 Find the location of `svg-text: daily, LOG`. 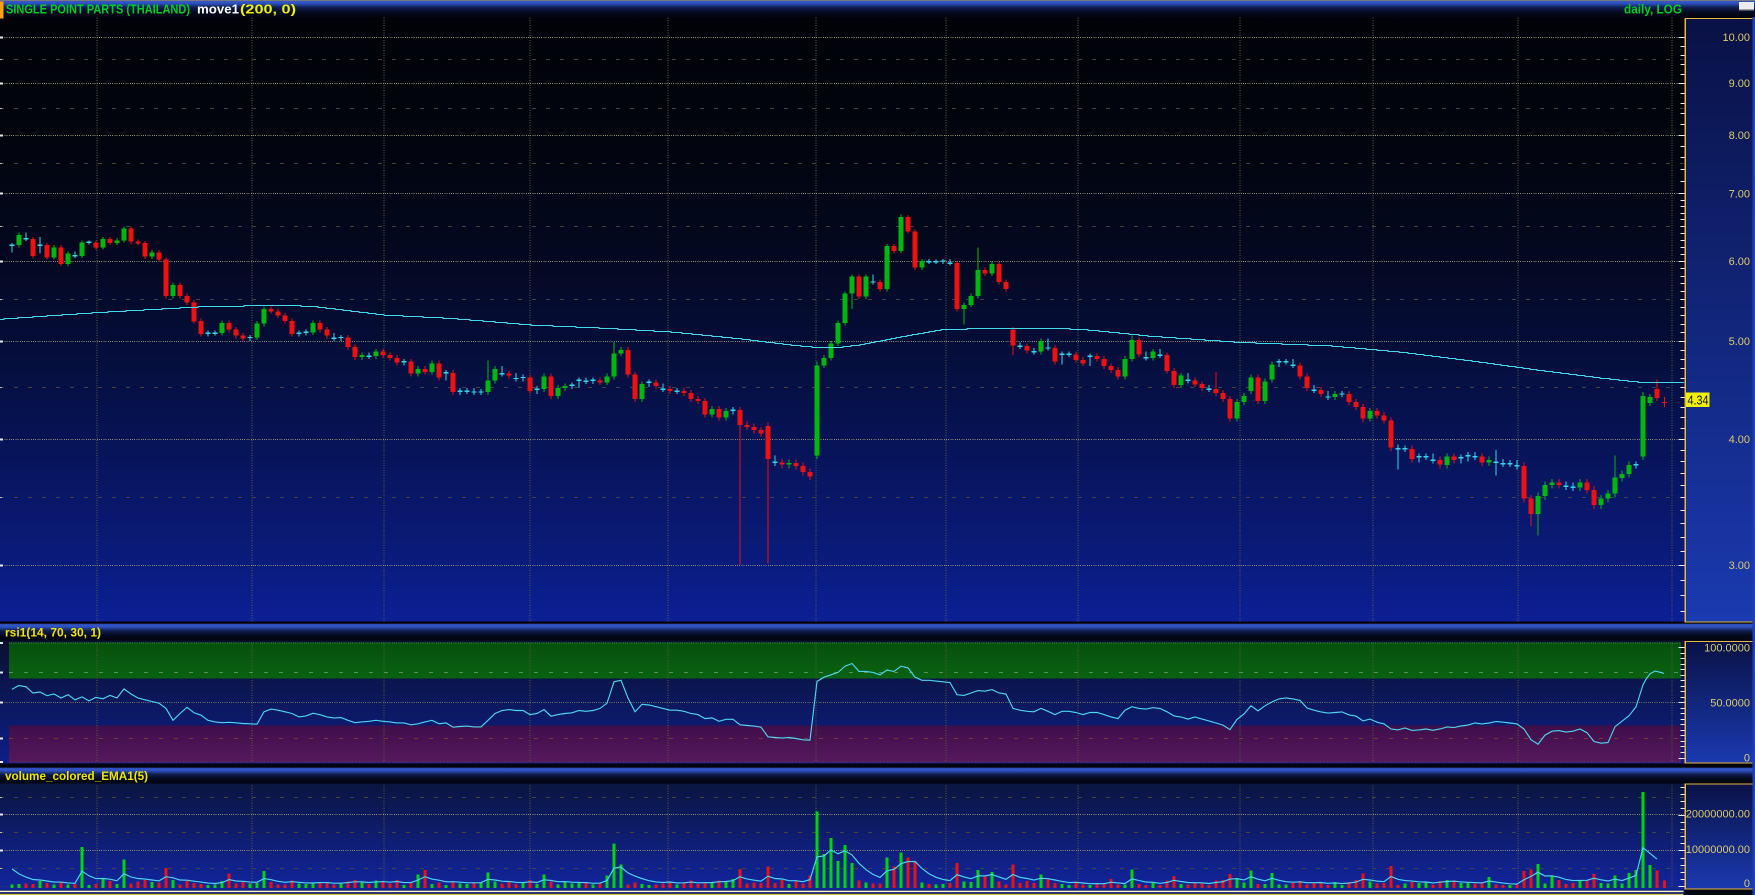

svg-text: daily, LOG is located at coordinates (1653, 10).